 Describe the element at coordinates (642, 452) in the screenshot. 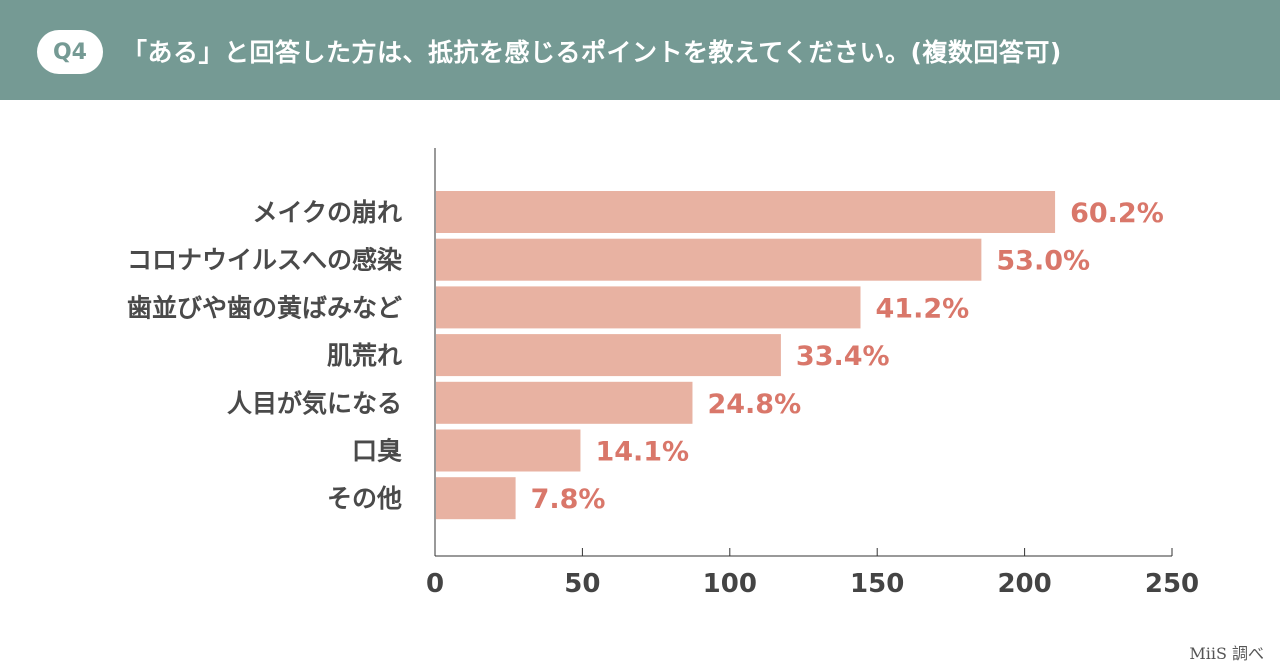

I see `data-label: 14.1%` at that location.